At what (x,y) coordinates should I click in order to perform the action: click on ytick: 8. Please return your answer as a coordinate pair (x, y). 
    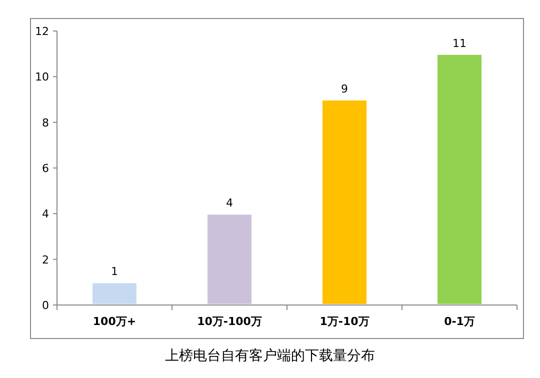
    Looking at the image, I should click on (45, 123).